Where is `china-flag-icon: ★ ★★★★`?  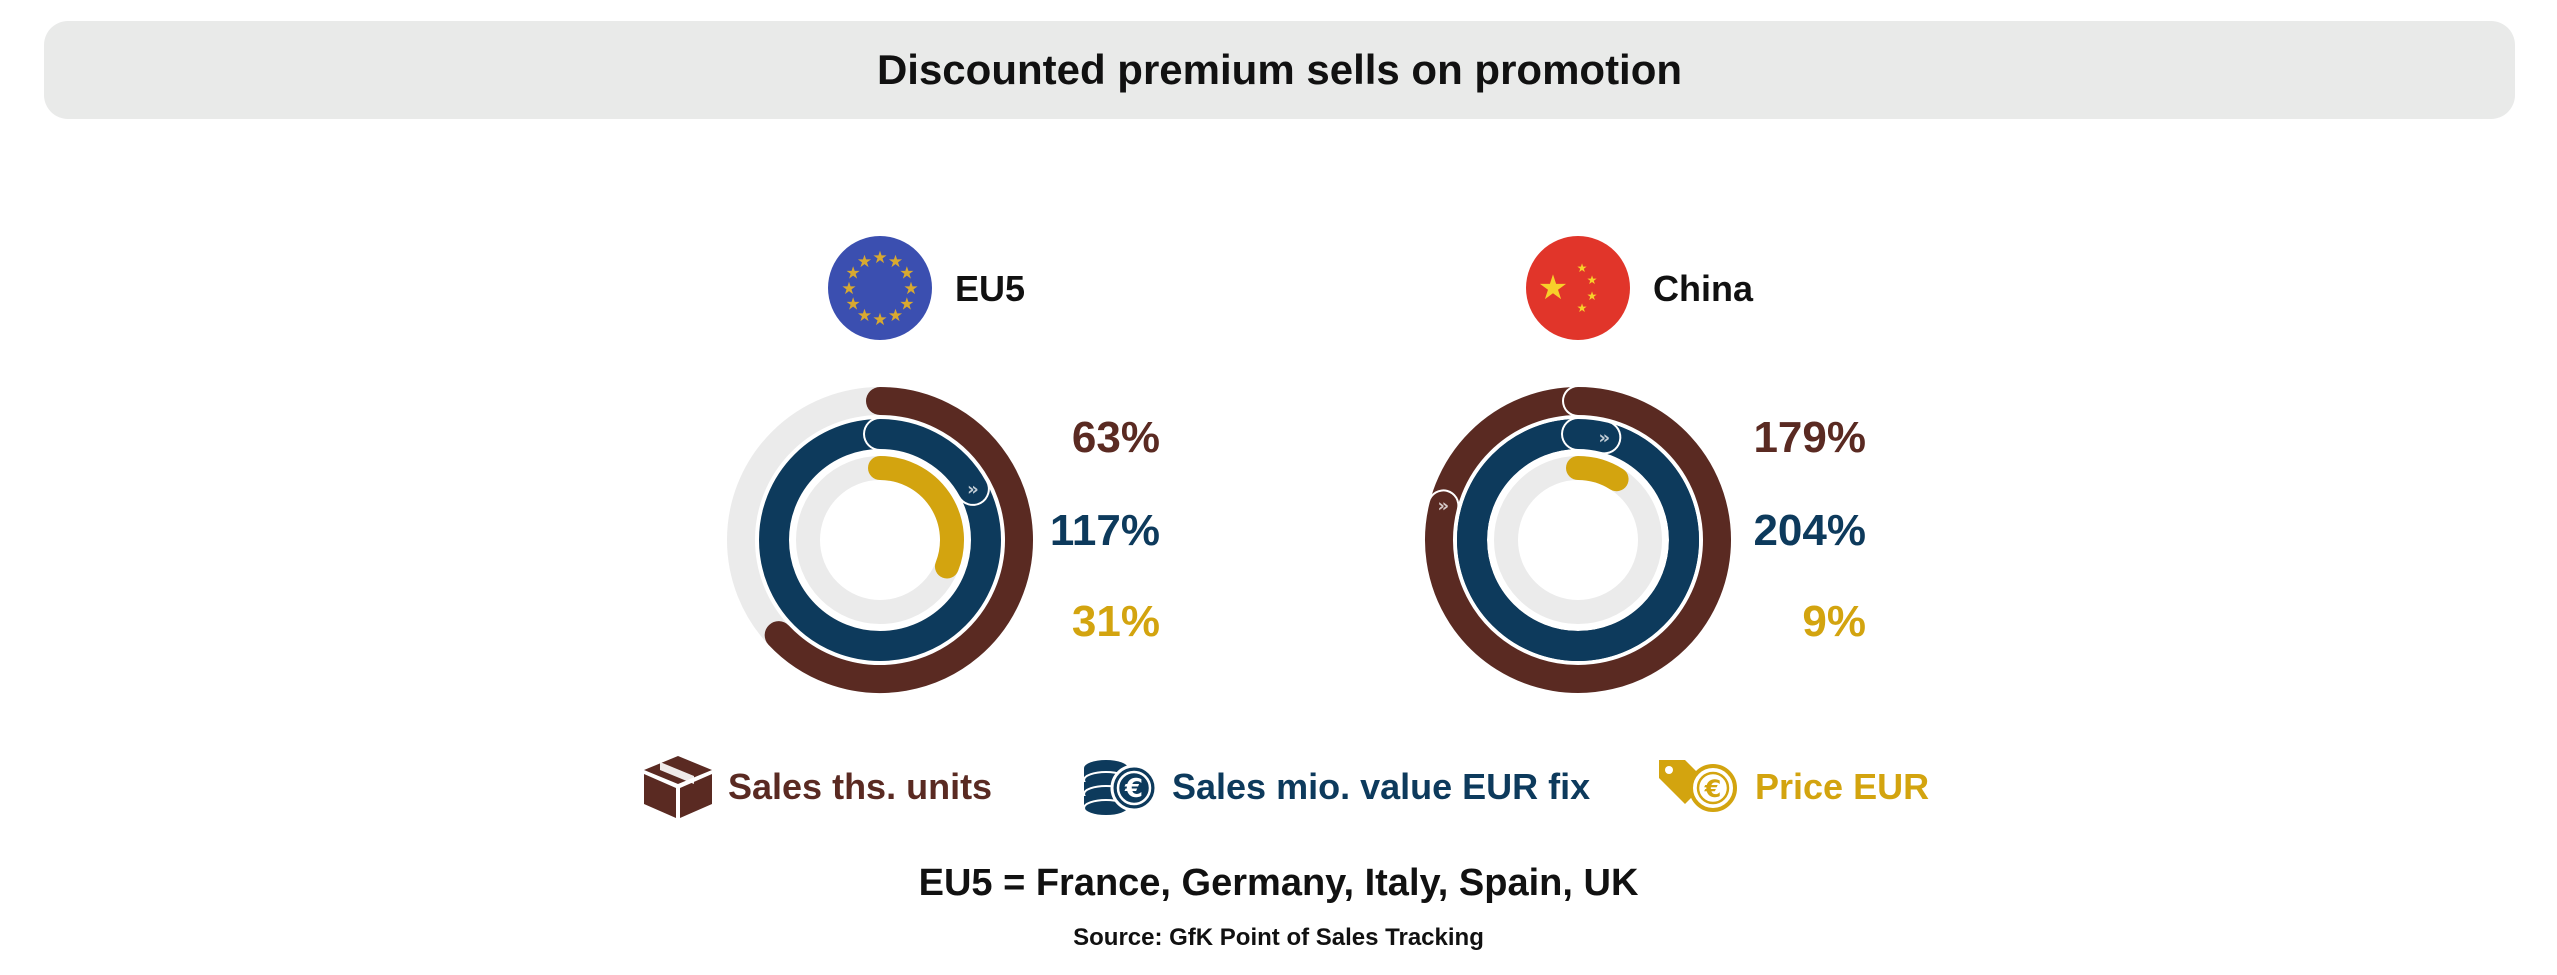
china-flag-icon: ★ ★★★★ is located at coordinates (1578, 288).